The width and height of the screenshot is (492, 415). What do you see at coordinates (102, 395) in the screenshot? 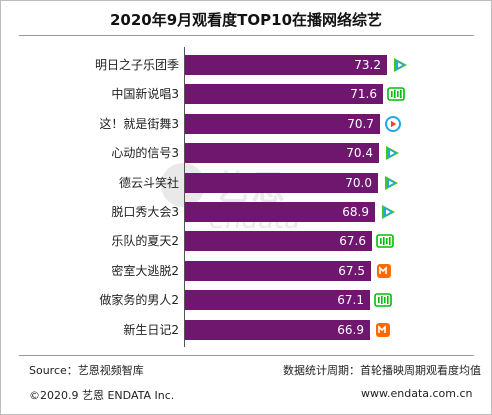
I see `footer-copyright: ©2020.9 艺恩 ENDATA Inc.` at bounding box center [102, 395].